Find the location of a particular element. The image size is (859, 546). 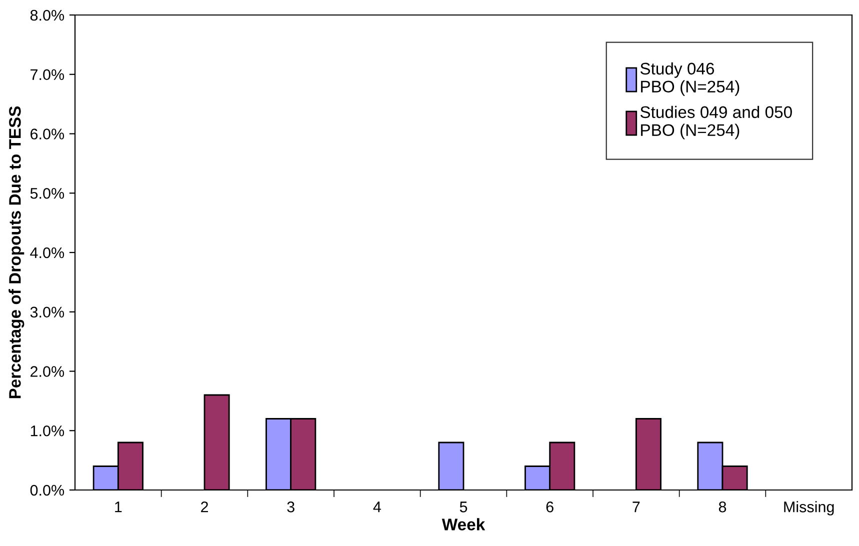

x-tick-label: 3 is located at coordinates (290, 507).